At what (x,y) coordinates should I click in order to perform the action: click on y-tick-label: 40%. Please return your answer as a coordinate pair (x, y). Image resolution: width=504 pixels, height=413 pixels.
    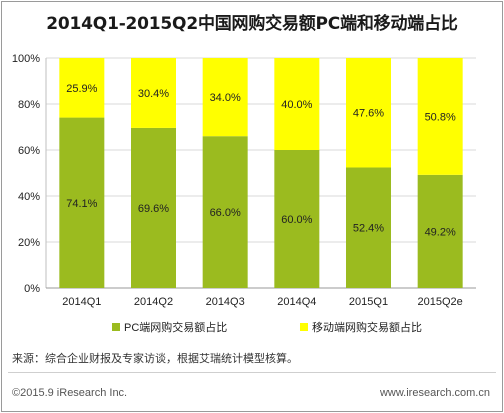
    Looking at the image, I should click on (29, 197).